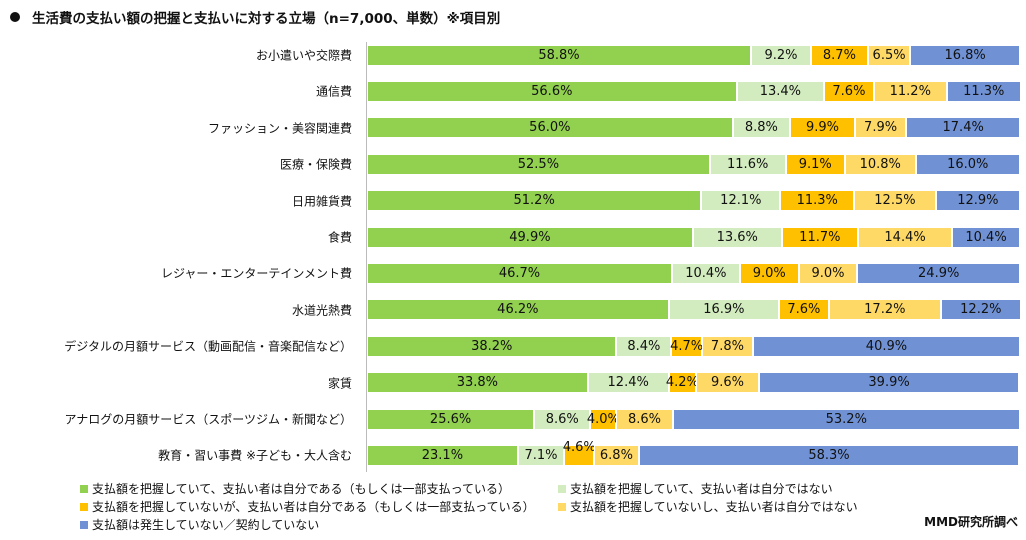 This screenshot has height=540, width=1026. What do you see at coordinates (727, 346) in the screenshot?
I see `data-label: 7.8%` at bounding box center [727, 346].